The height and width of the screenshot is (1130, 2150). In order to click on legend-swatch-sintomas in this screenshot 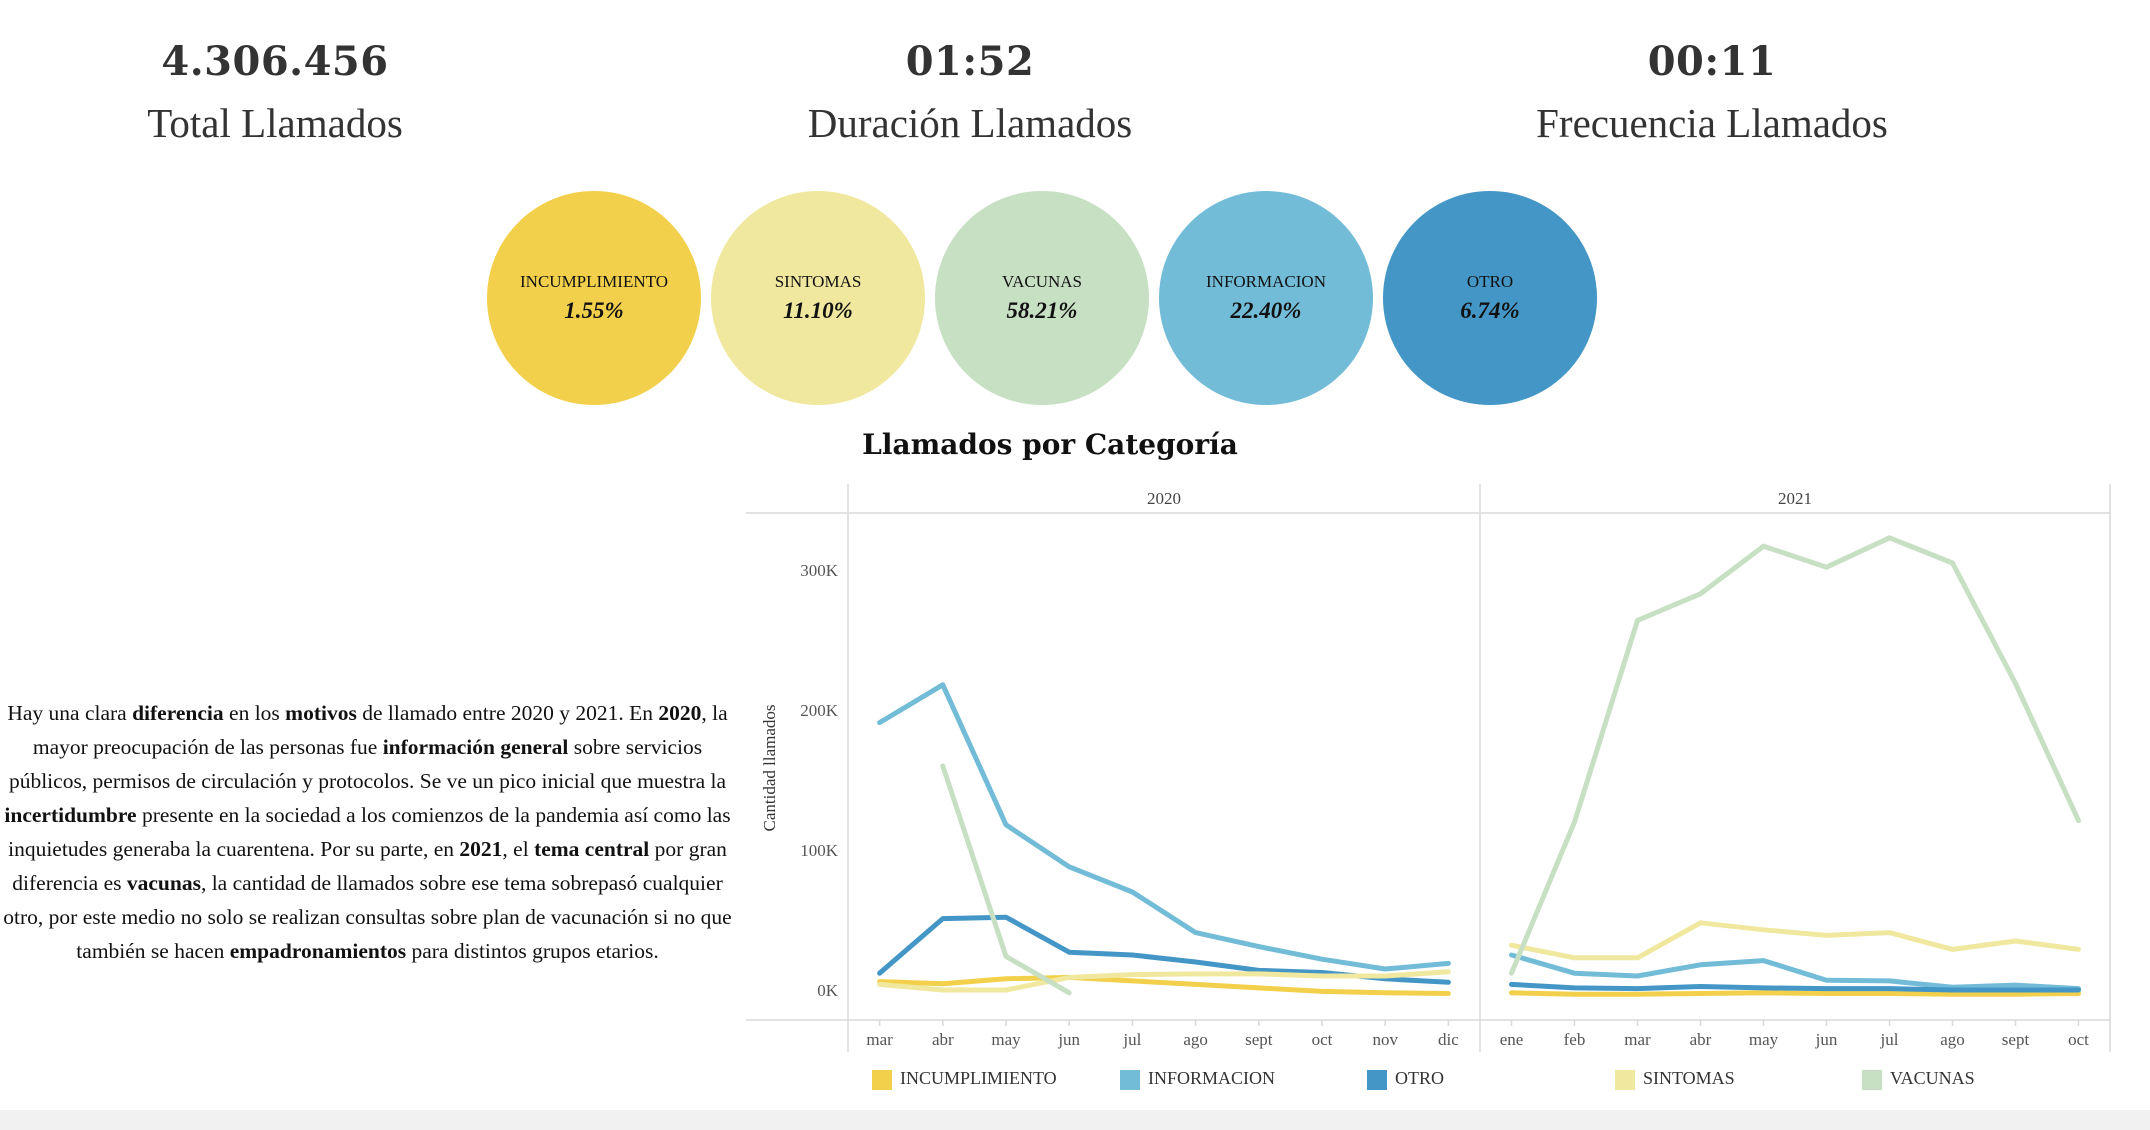, I will do `click(1625, 1080)`.